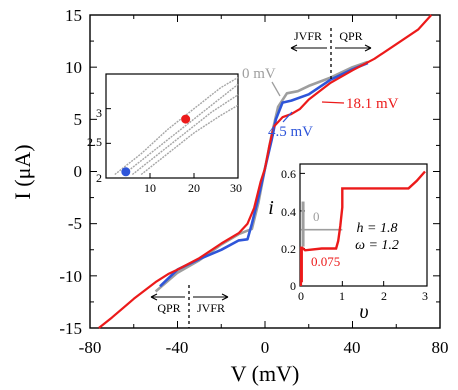  What do you see at coordinates (288, 174) in the screenshot?
I see `inset-2-y-tick-label: 0.6` at bounding box center [288, 174].